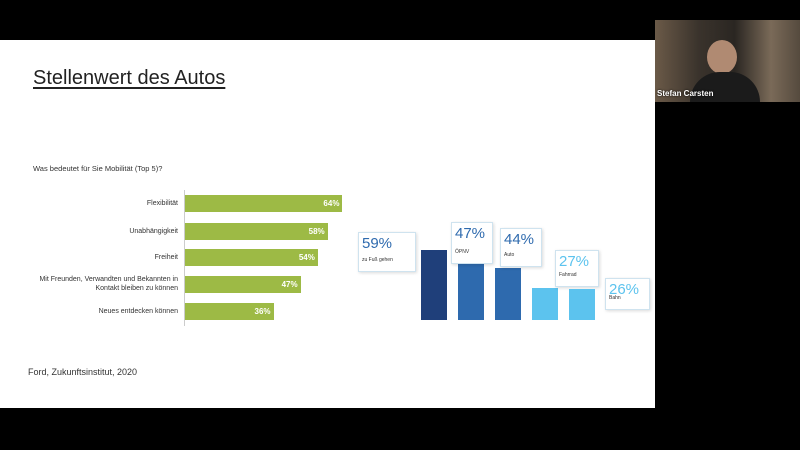 The width and height of the screenshot is (800, 450). Describe the element at coordinates (83, 372) in the screenshot. I see `source: Ford, Zukunftsinstitut, 2020` at that location.